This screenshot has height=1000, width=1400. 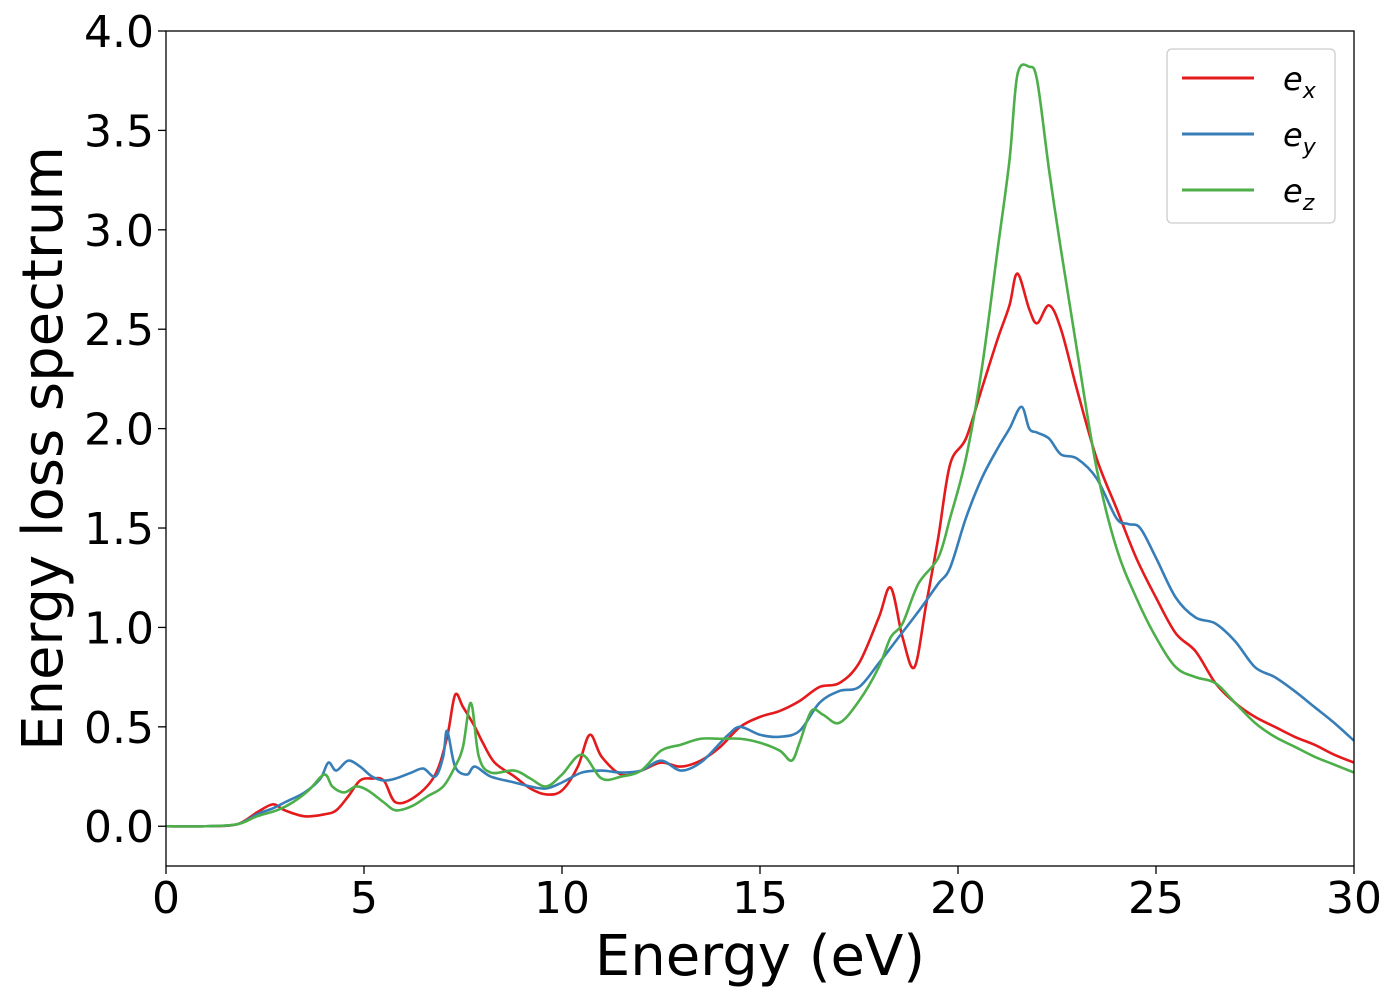 What do you see at coordinates (166, 898) in the screenshot?
I see `x-tick-label: 0` at bounding box center [166, 898].